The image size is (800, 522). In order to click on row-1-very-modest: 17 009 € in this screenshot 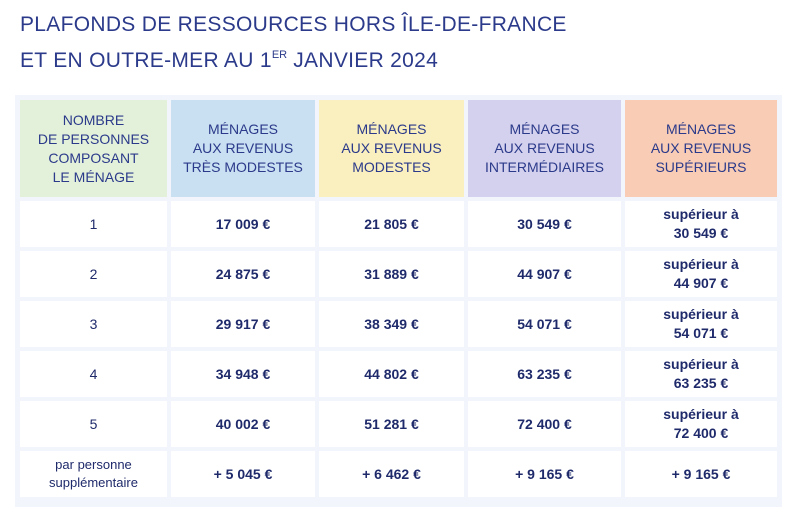, I will do `click(243, 224)`.